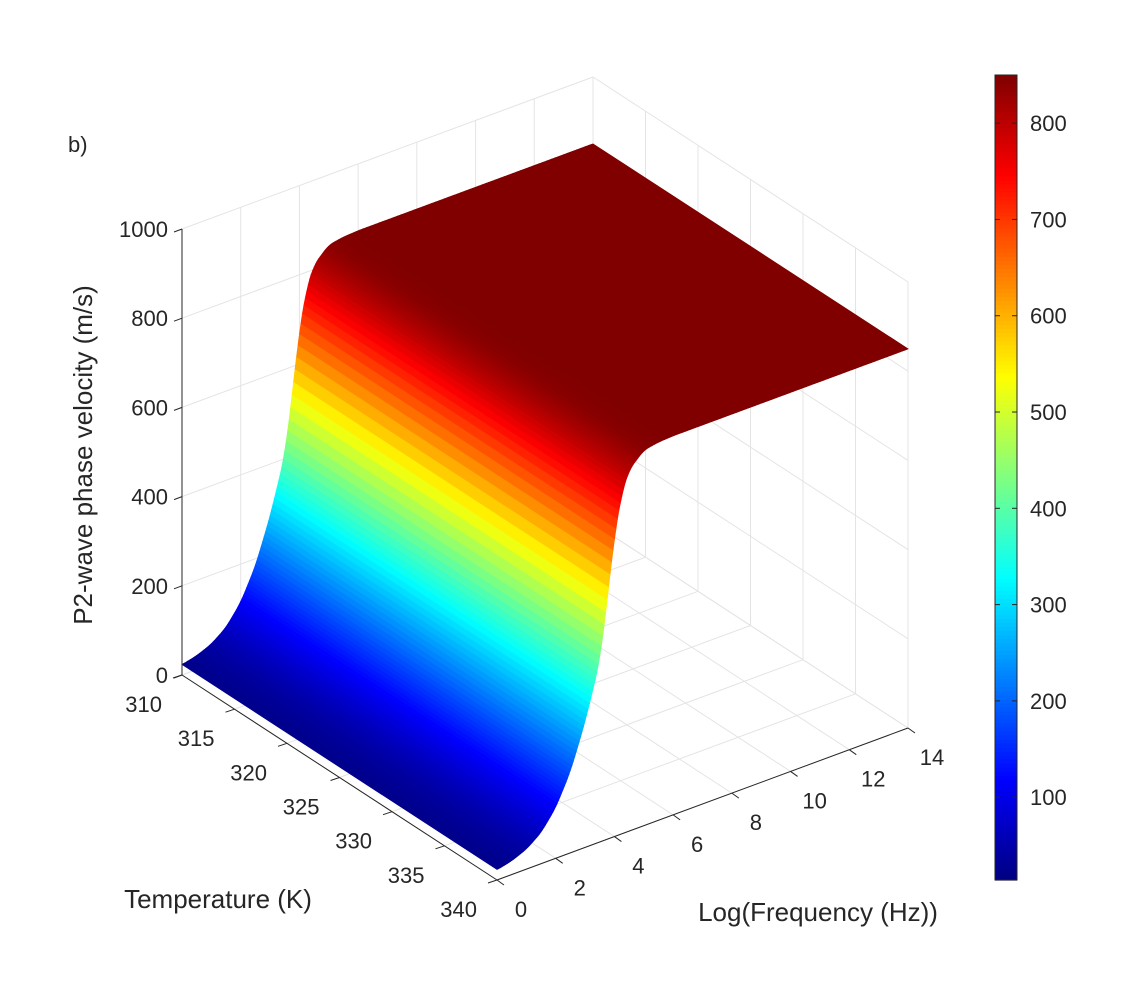  What do you see at coordinates (1048, 219) in the screenshot?
I see `colorbar-tick-label: 700` at bounding box center [1048, 219].